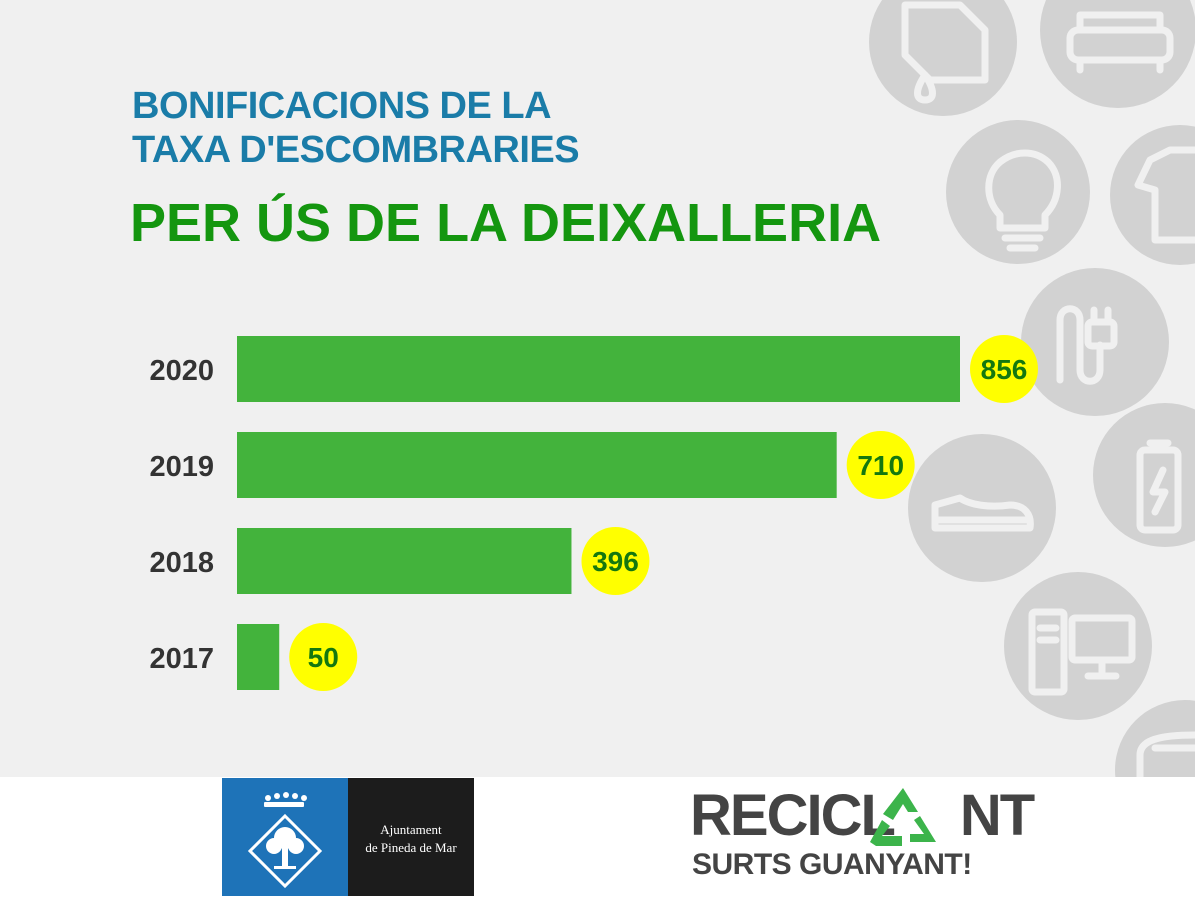  What do you see at coordinates (1023, 200) in the screenshot?
I see `lightbulb-icon` at bounding box center [1023, 200].